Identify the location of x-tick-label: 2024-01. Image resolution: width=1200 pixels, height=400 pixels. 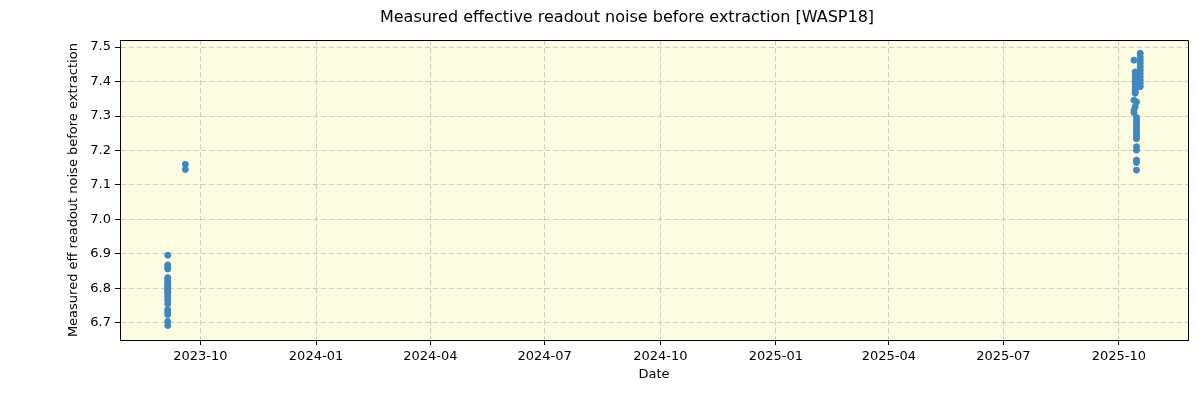
(316, 356).